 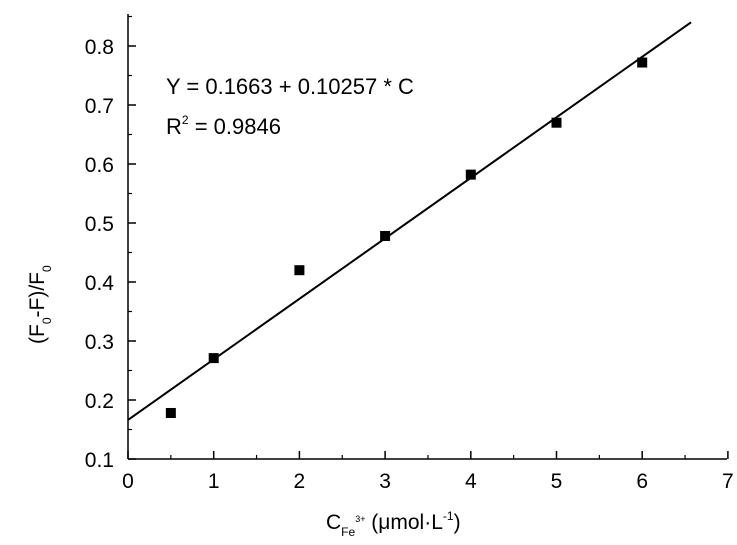 I want to click on x-axis-title-main: C, so click(x=333, y=522).